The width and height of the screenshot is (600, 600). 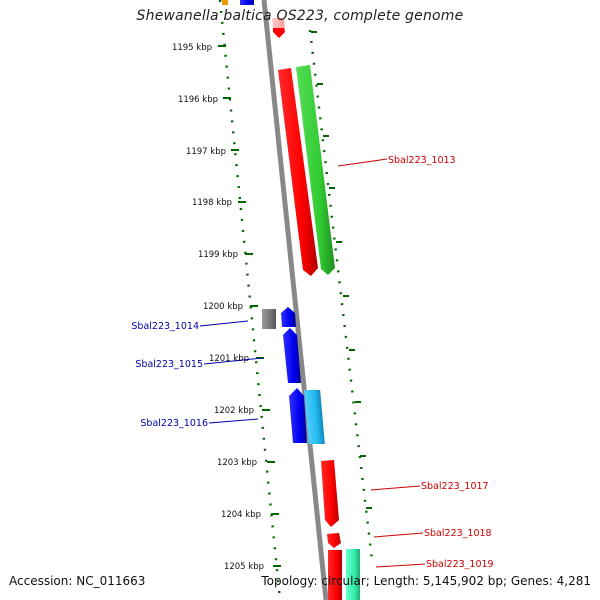 What do you see at coordinates (460, 564) in the screenshot?
I see `gene-label-1019: Sbal223_1019` at bounding box center [460, 564].